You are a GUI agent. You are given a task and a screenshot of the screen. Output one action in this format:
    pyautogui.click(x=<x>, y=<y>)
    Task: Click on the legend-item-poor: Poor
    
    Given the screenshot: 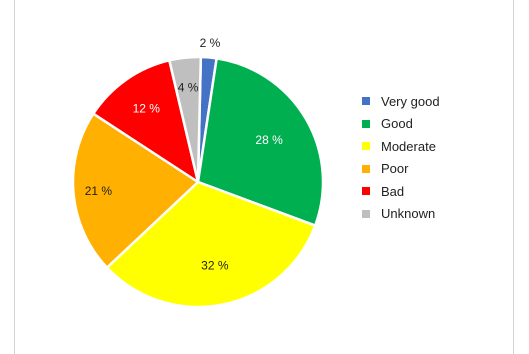 What is the action you would take?
    pyautogui.click(x=401, y=169)
    